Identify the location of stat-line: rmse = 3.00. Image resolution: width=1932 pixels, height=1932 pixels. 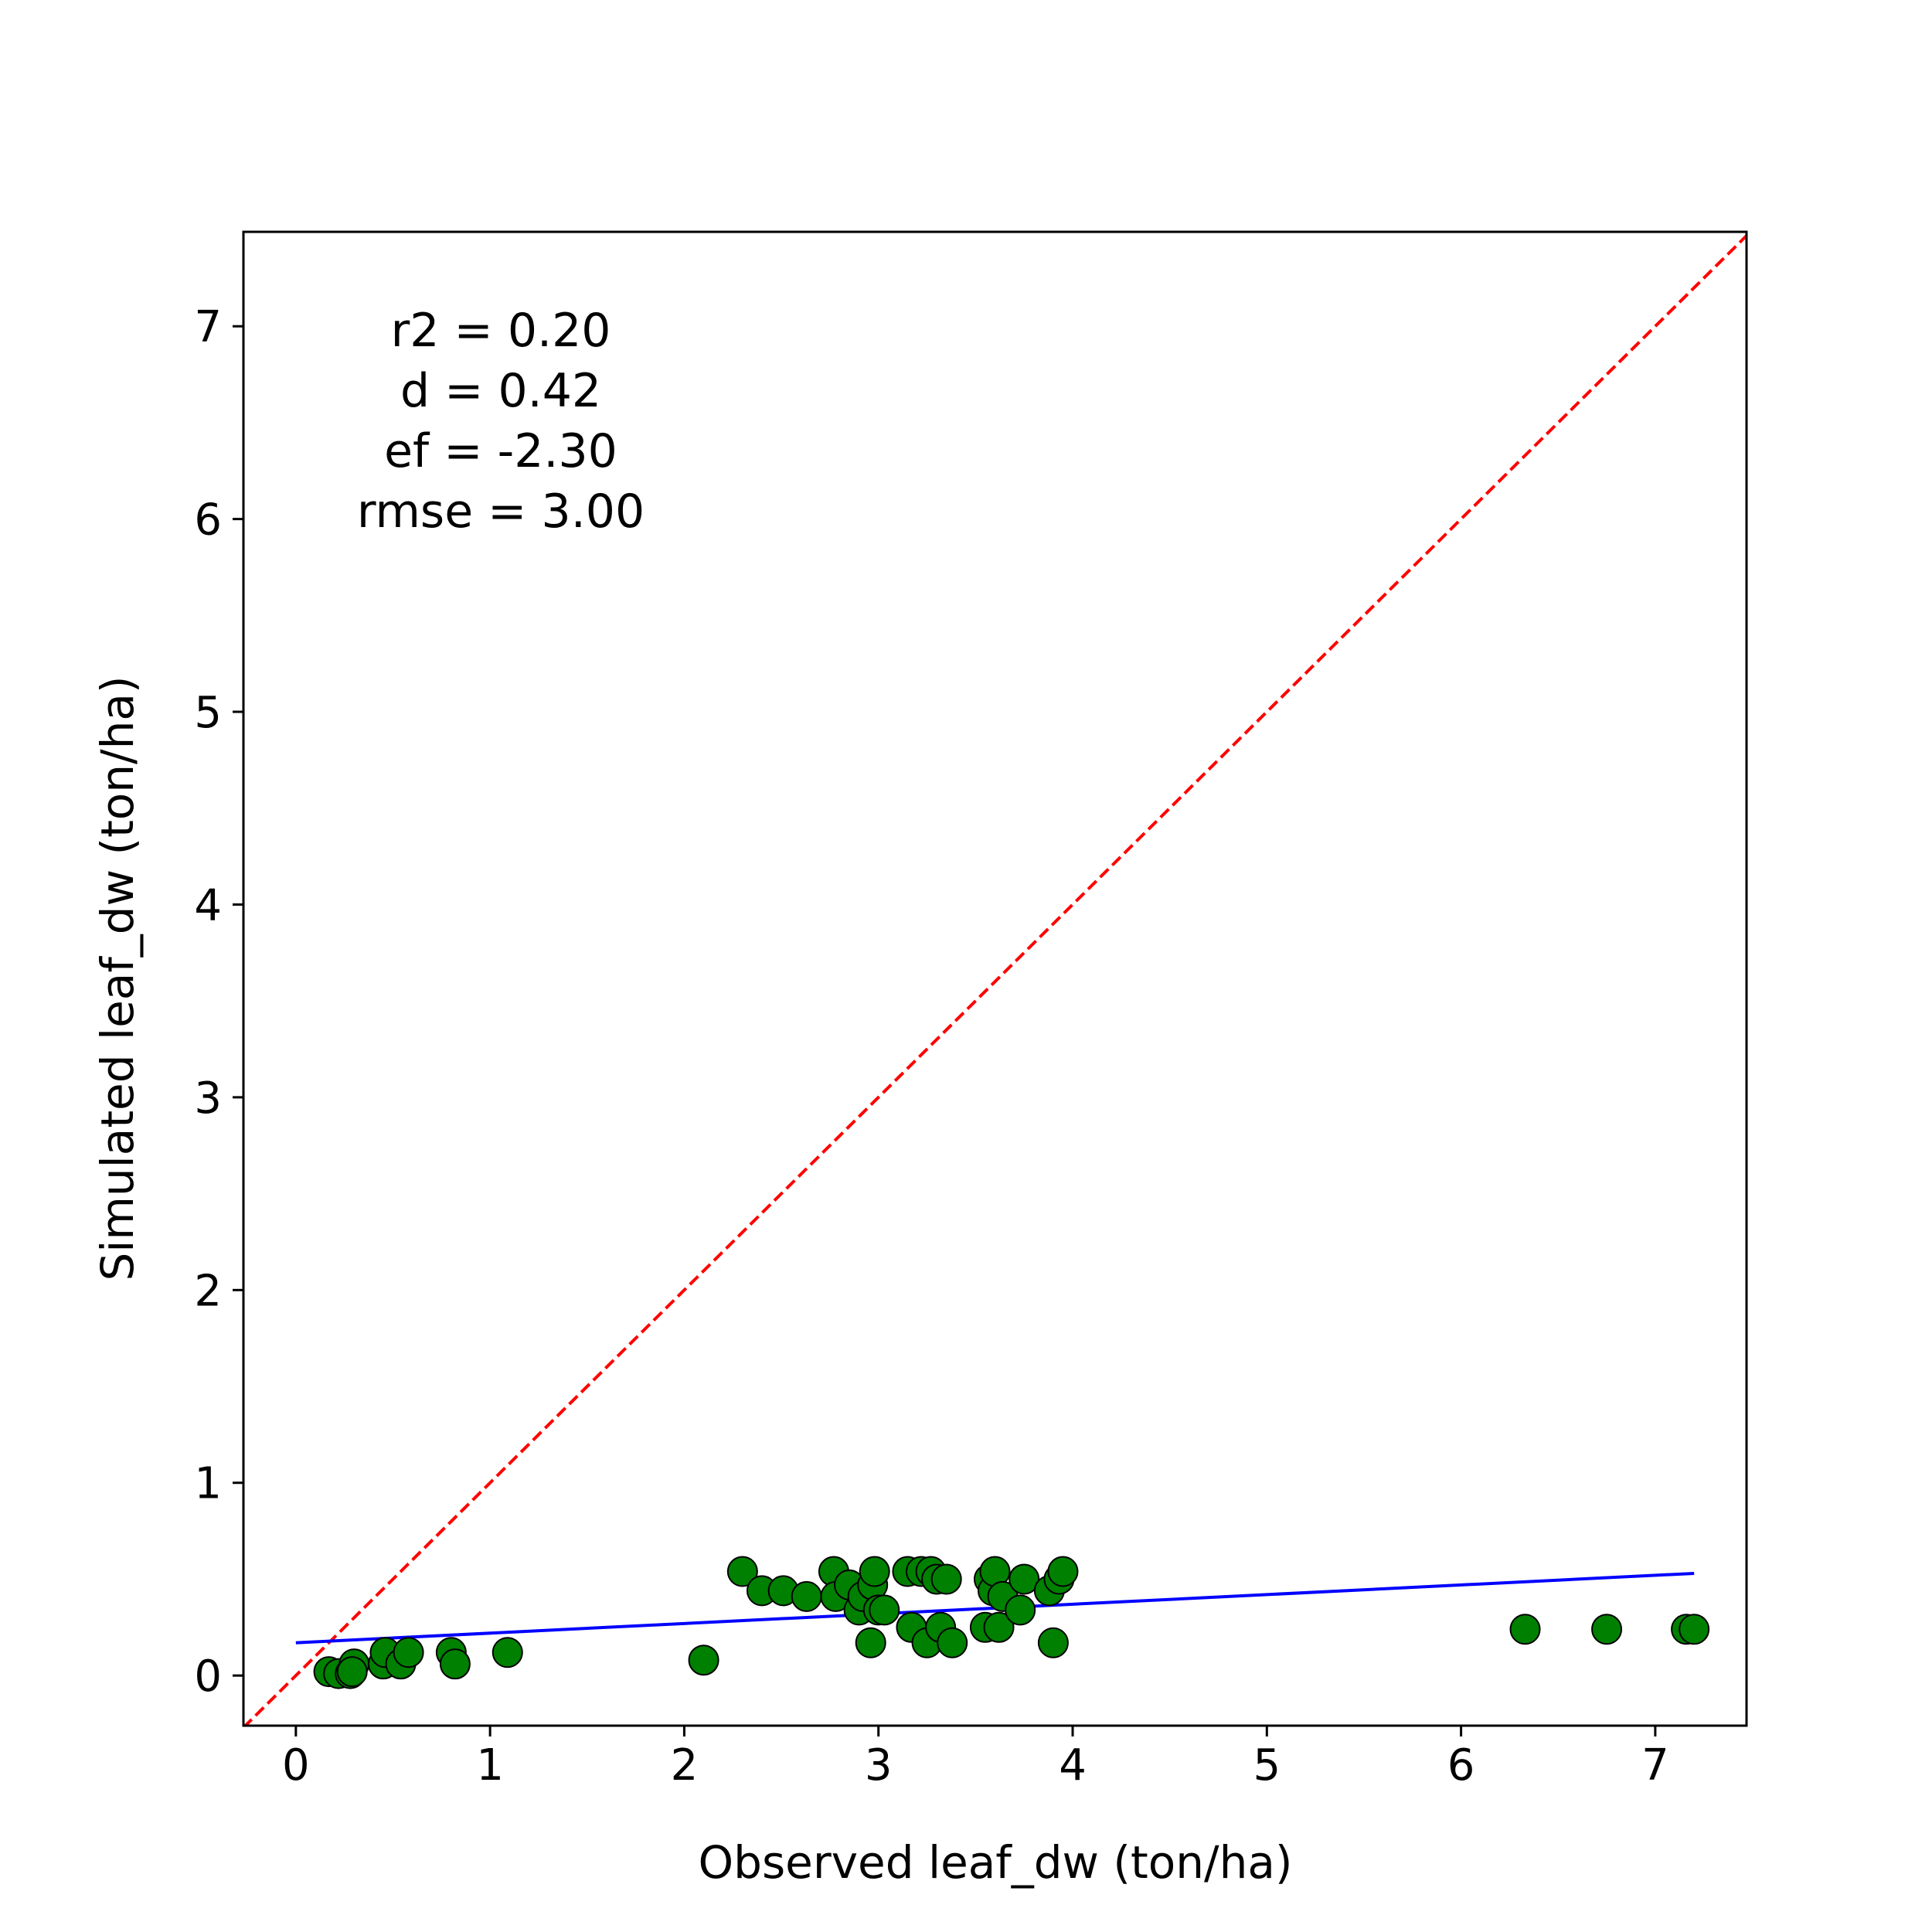
(501, 512).